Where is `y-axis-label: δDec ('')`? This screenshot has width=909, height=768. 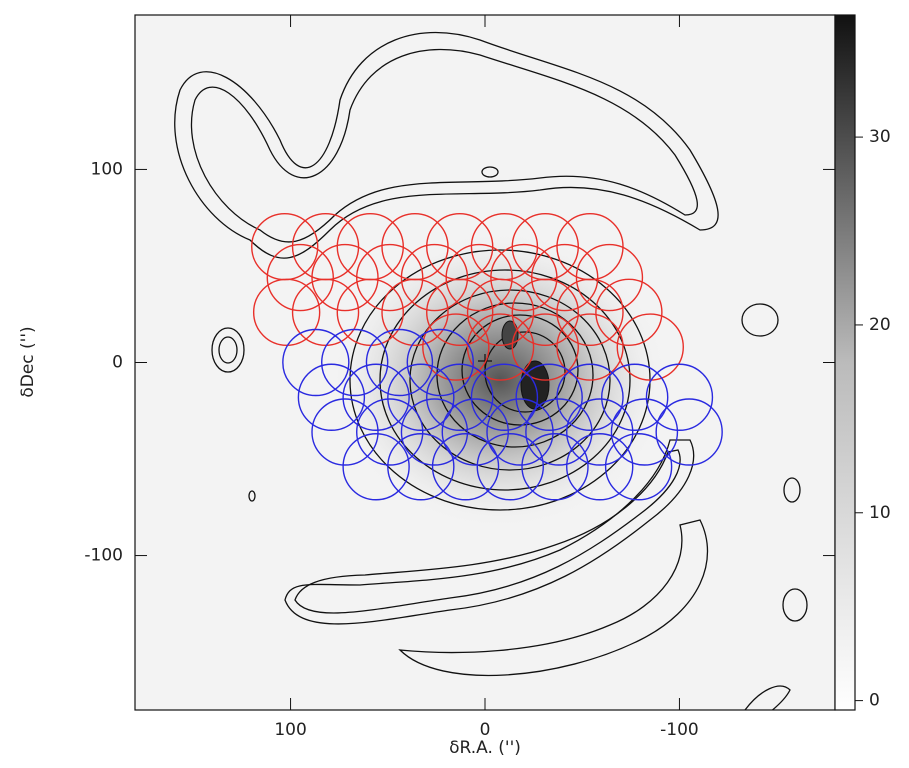 y-axis-label: δDec ('') is located at coordinates (28, 361).